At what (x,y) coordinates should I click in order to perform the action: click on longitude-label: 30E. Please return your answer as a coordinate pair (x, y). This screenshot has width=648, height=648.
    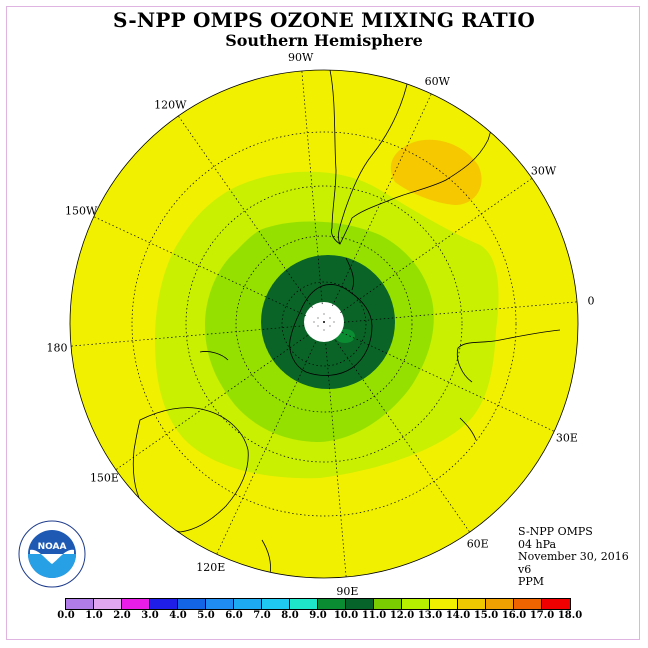
    Looking at the image, I should click on (567, 437).